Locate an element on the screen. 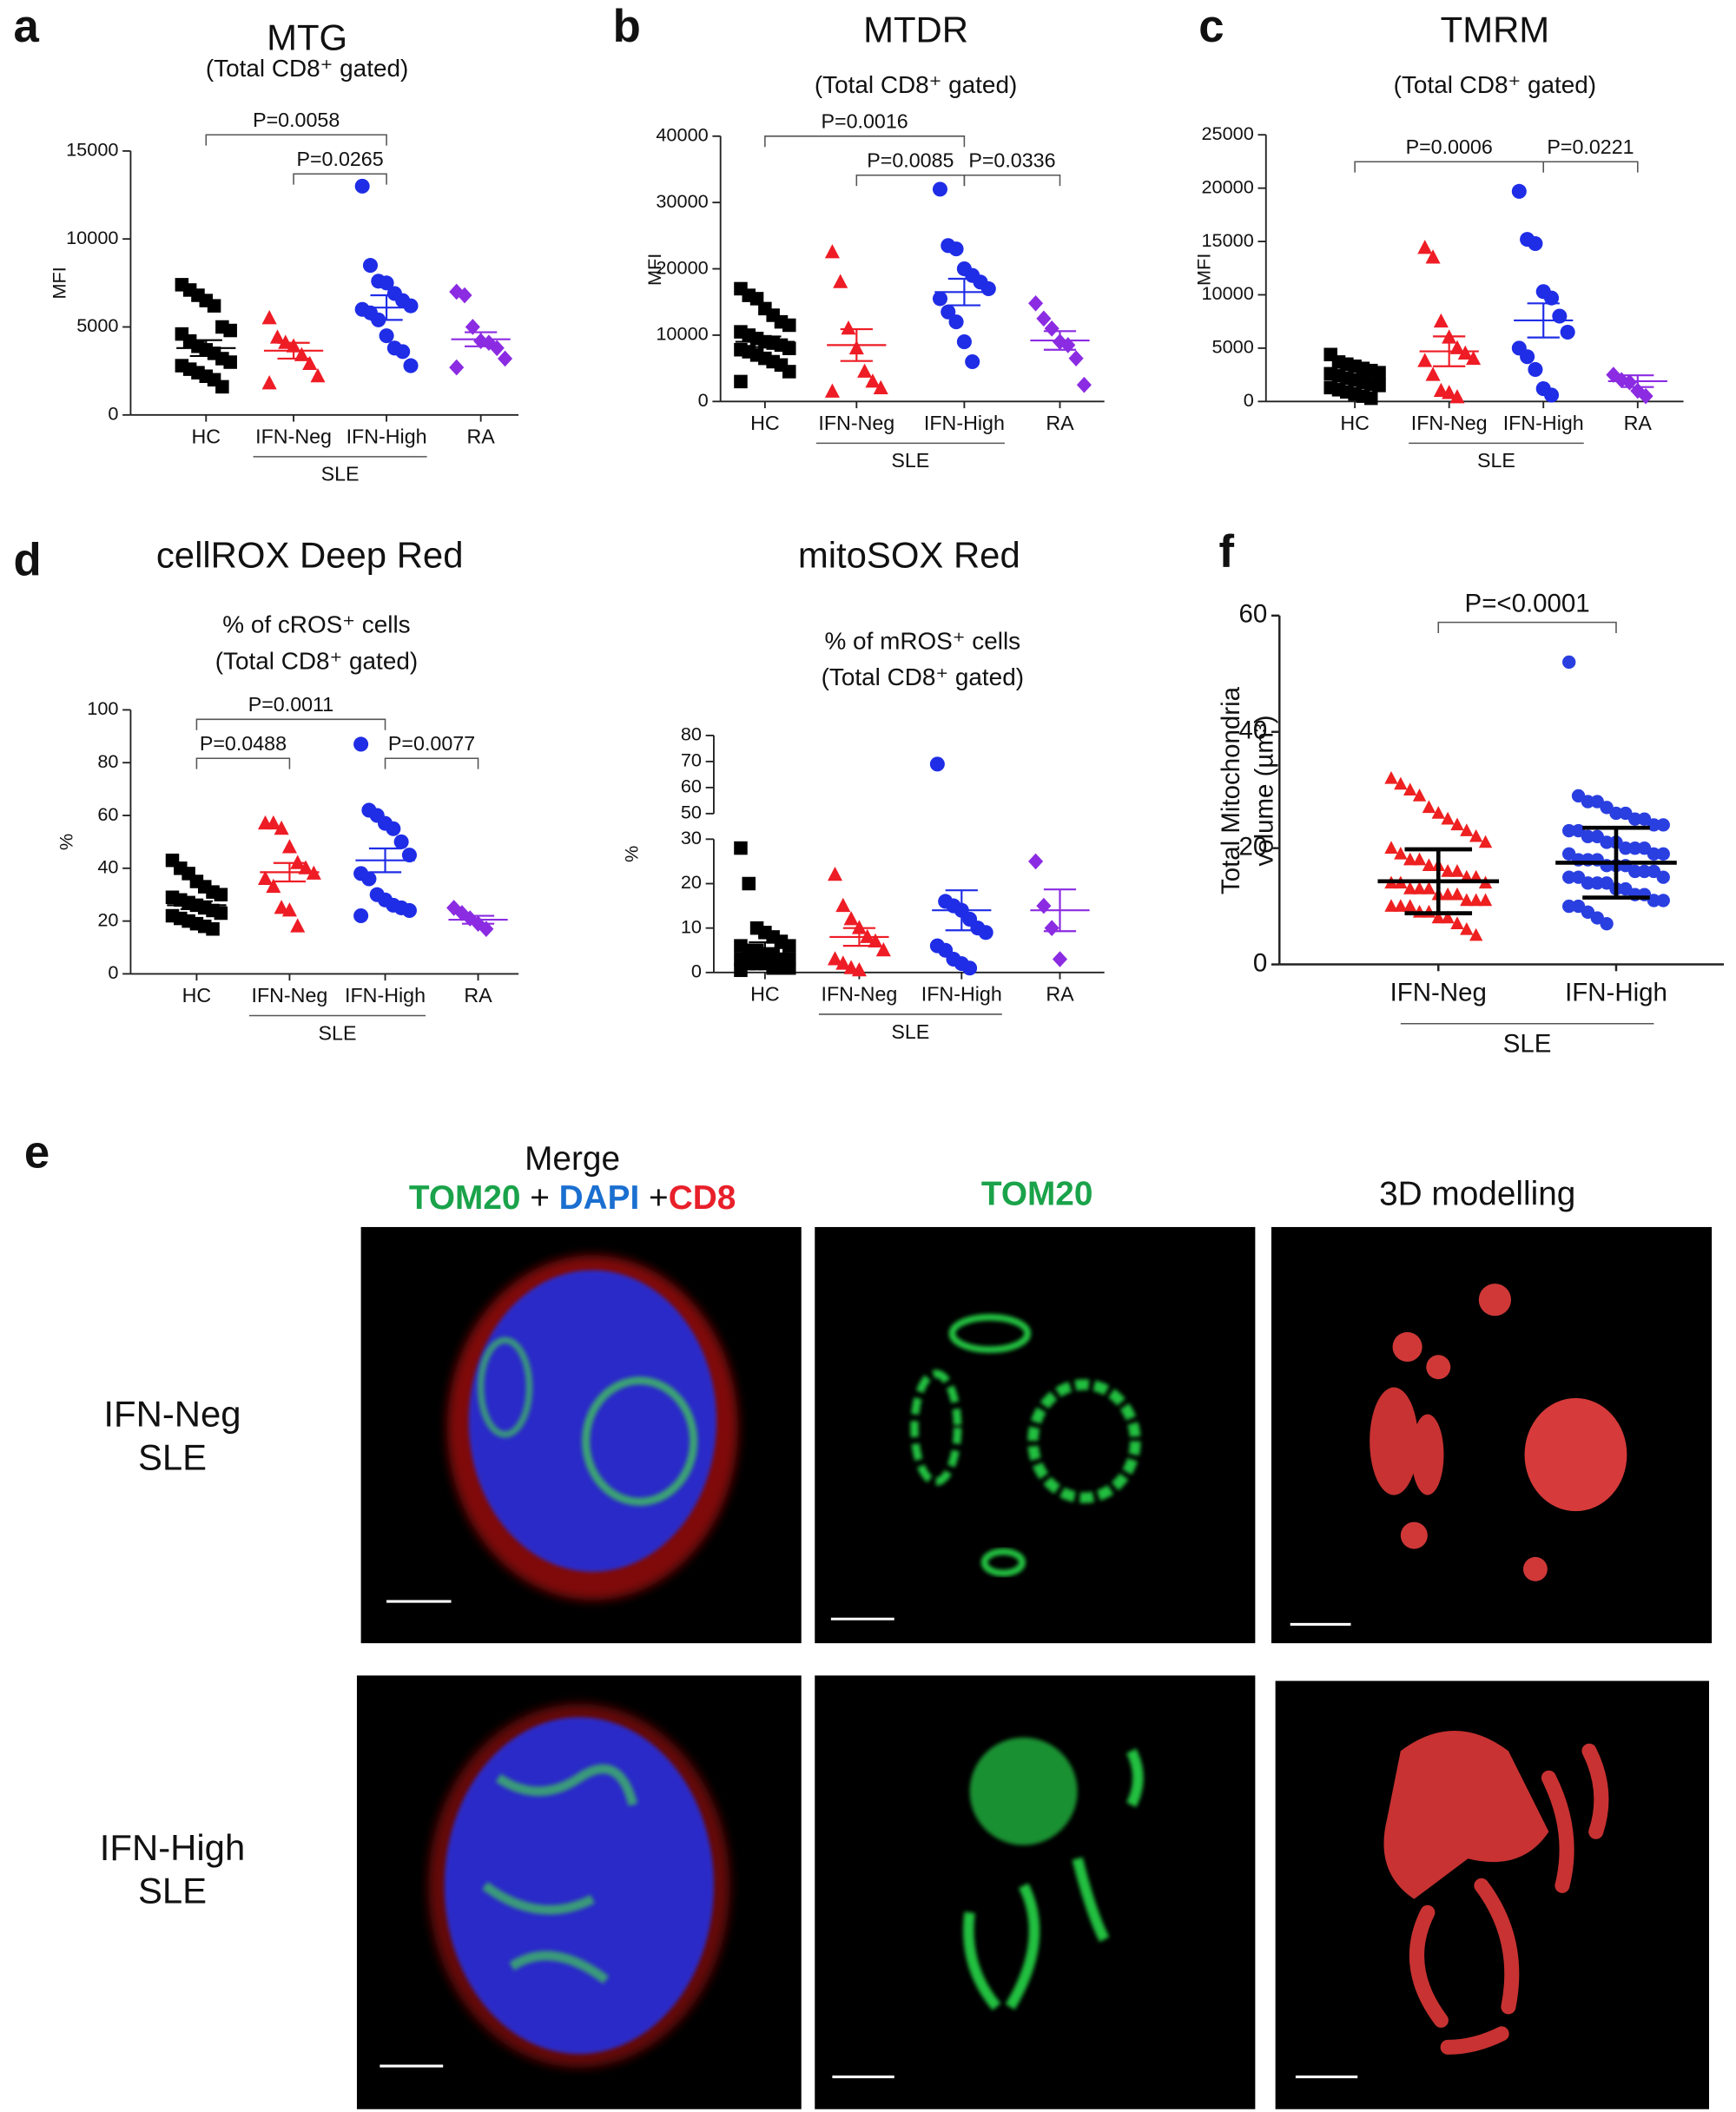 The image size is (1736, 2112). p-value: P=0.0488 is located at coordinates (243, 744).